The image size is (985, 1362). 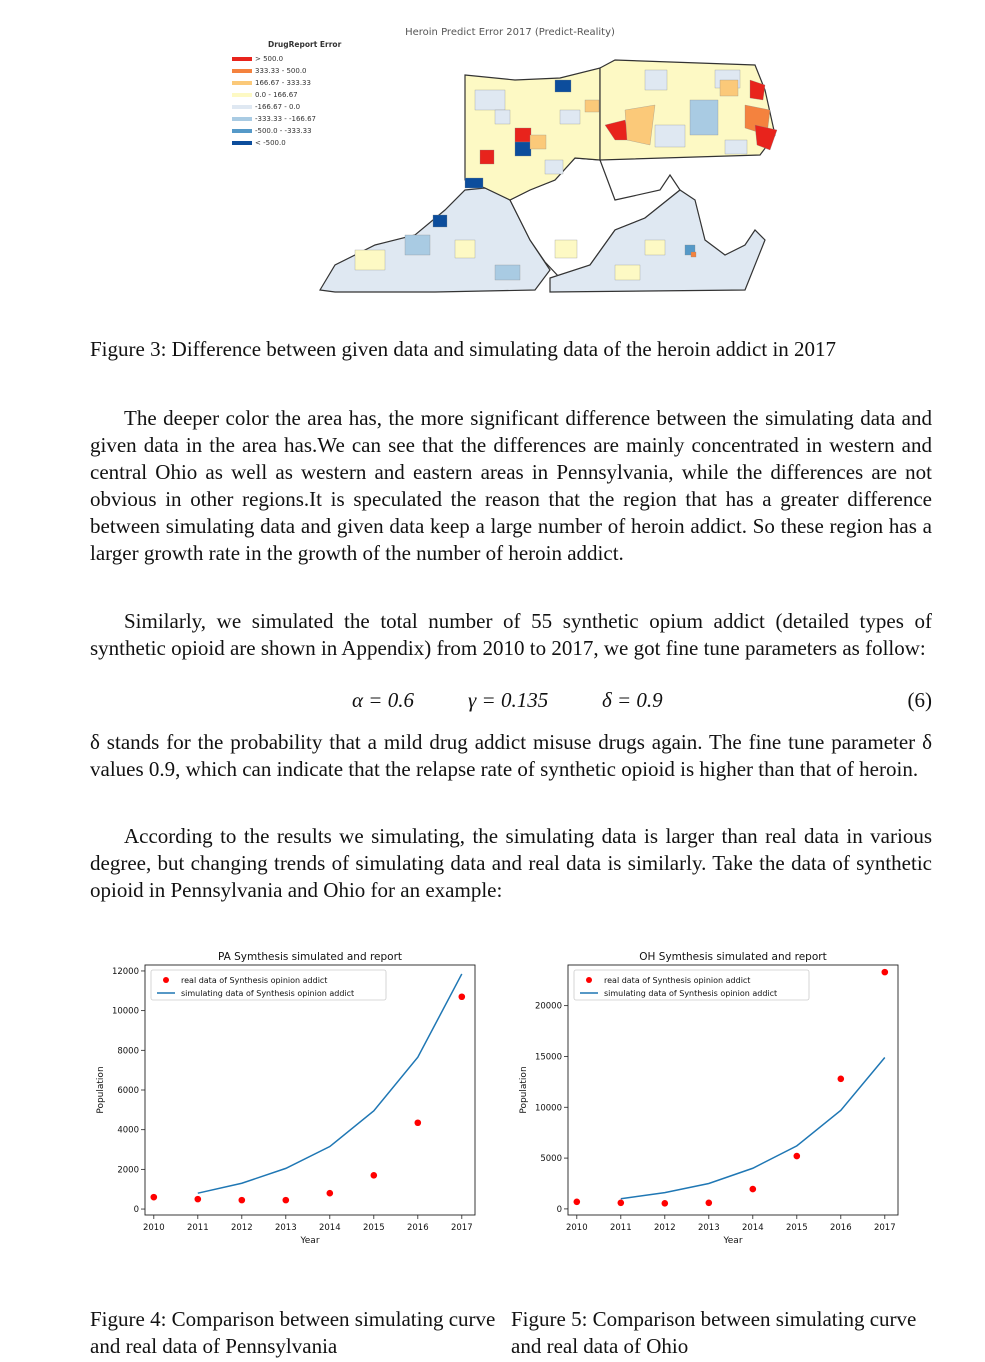 I want to click on y-tick-label: 2000, so click(x=128, y=1170).